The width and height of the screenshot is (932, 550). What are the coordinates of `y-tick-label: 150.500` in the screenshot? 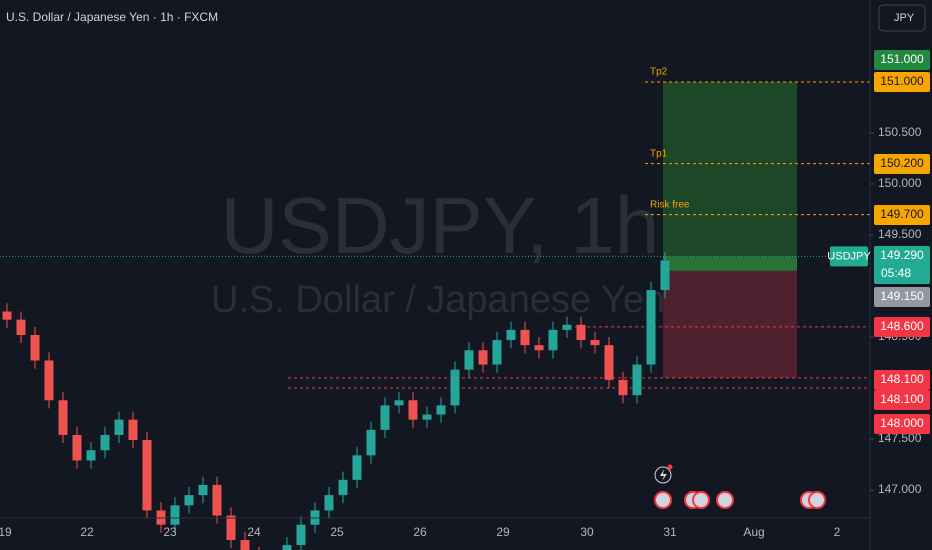 It's located at (900, 132).